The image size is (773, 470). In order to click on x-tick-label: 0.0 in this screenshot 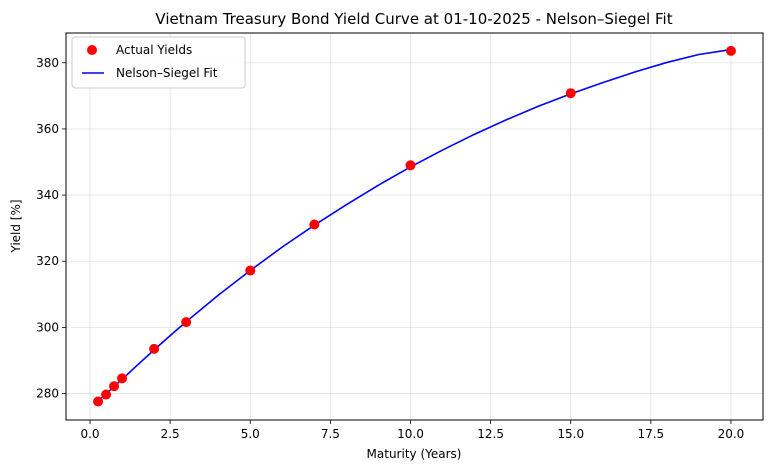, I will do `click(89, 434)`.